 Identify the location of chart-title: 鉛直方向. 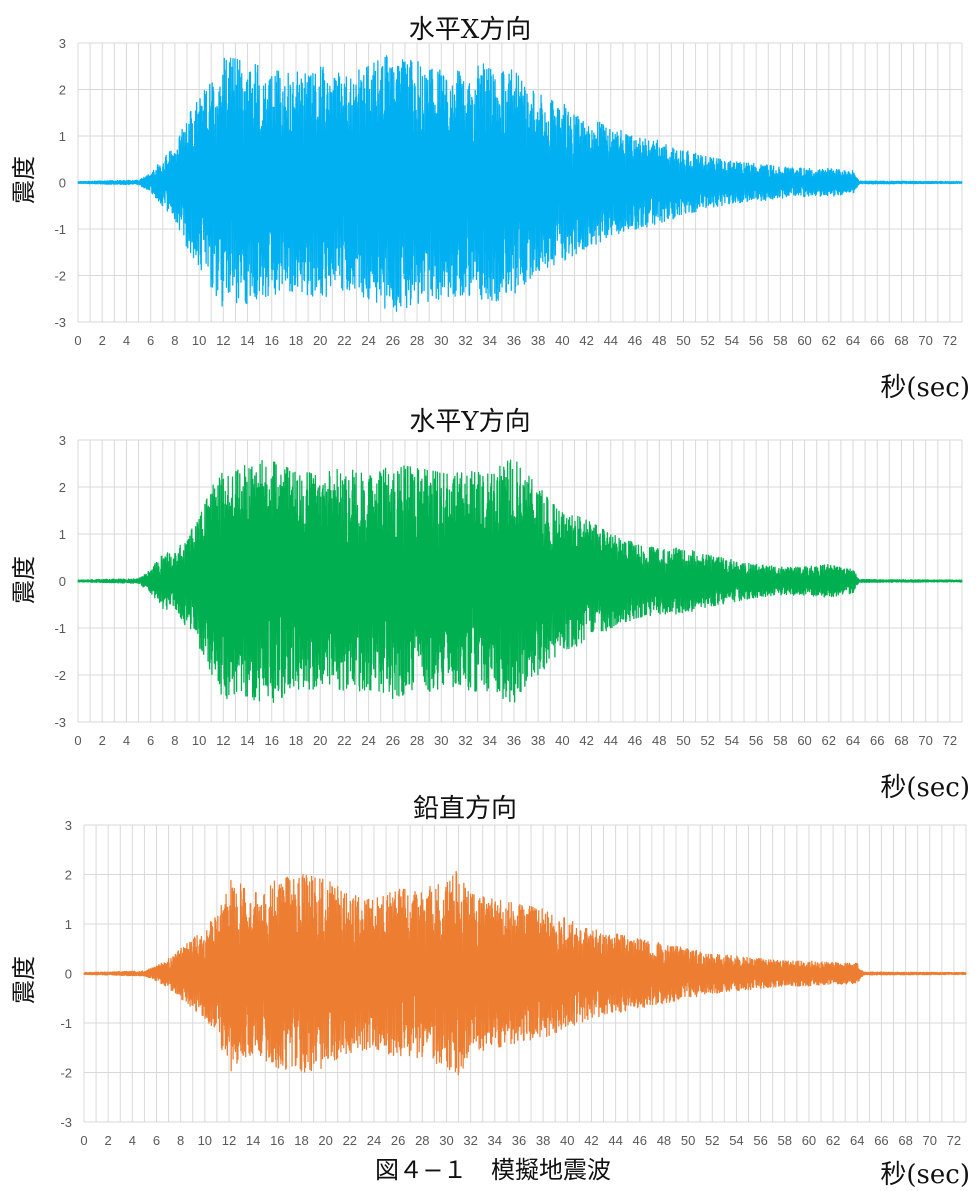
(465, 809).